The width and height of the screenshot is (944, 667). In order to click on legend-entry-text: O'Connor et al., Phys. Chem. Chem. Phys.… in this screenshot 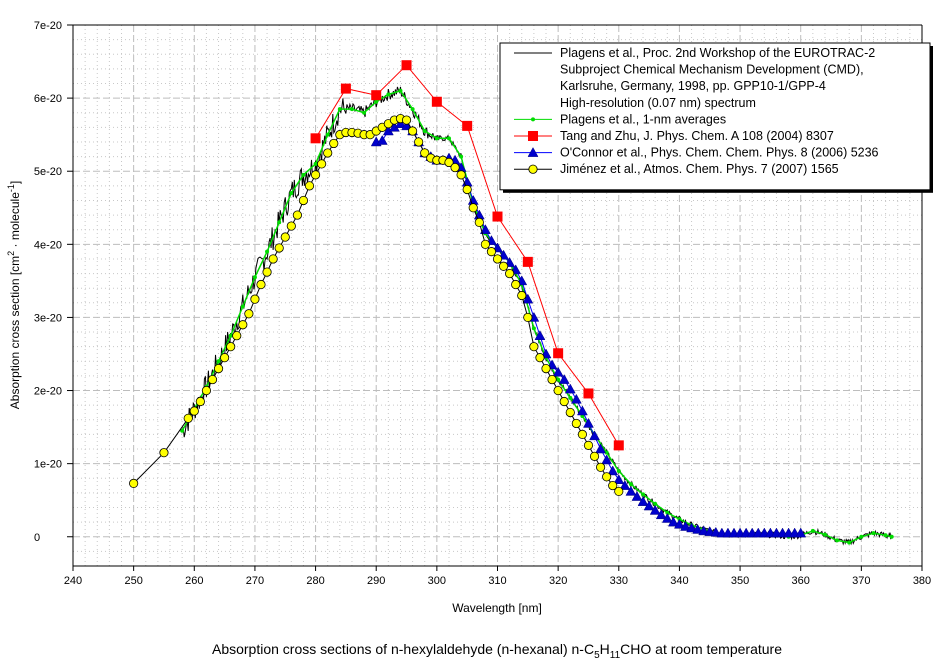, I will do `click(719, 153)`.